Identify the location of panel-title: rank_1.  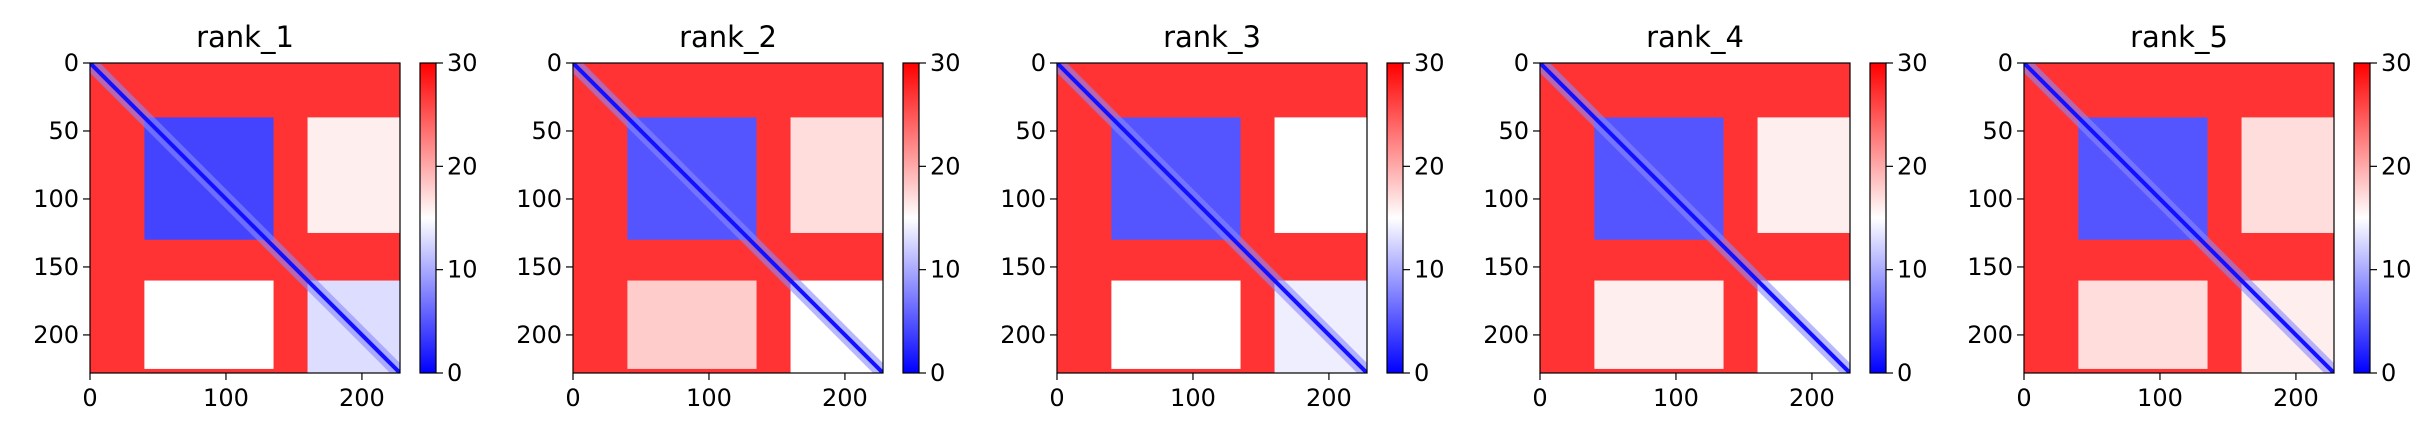
(245, 37).